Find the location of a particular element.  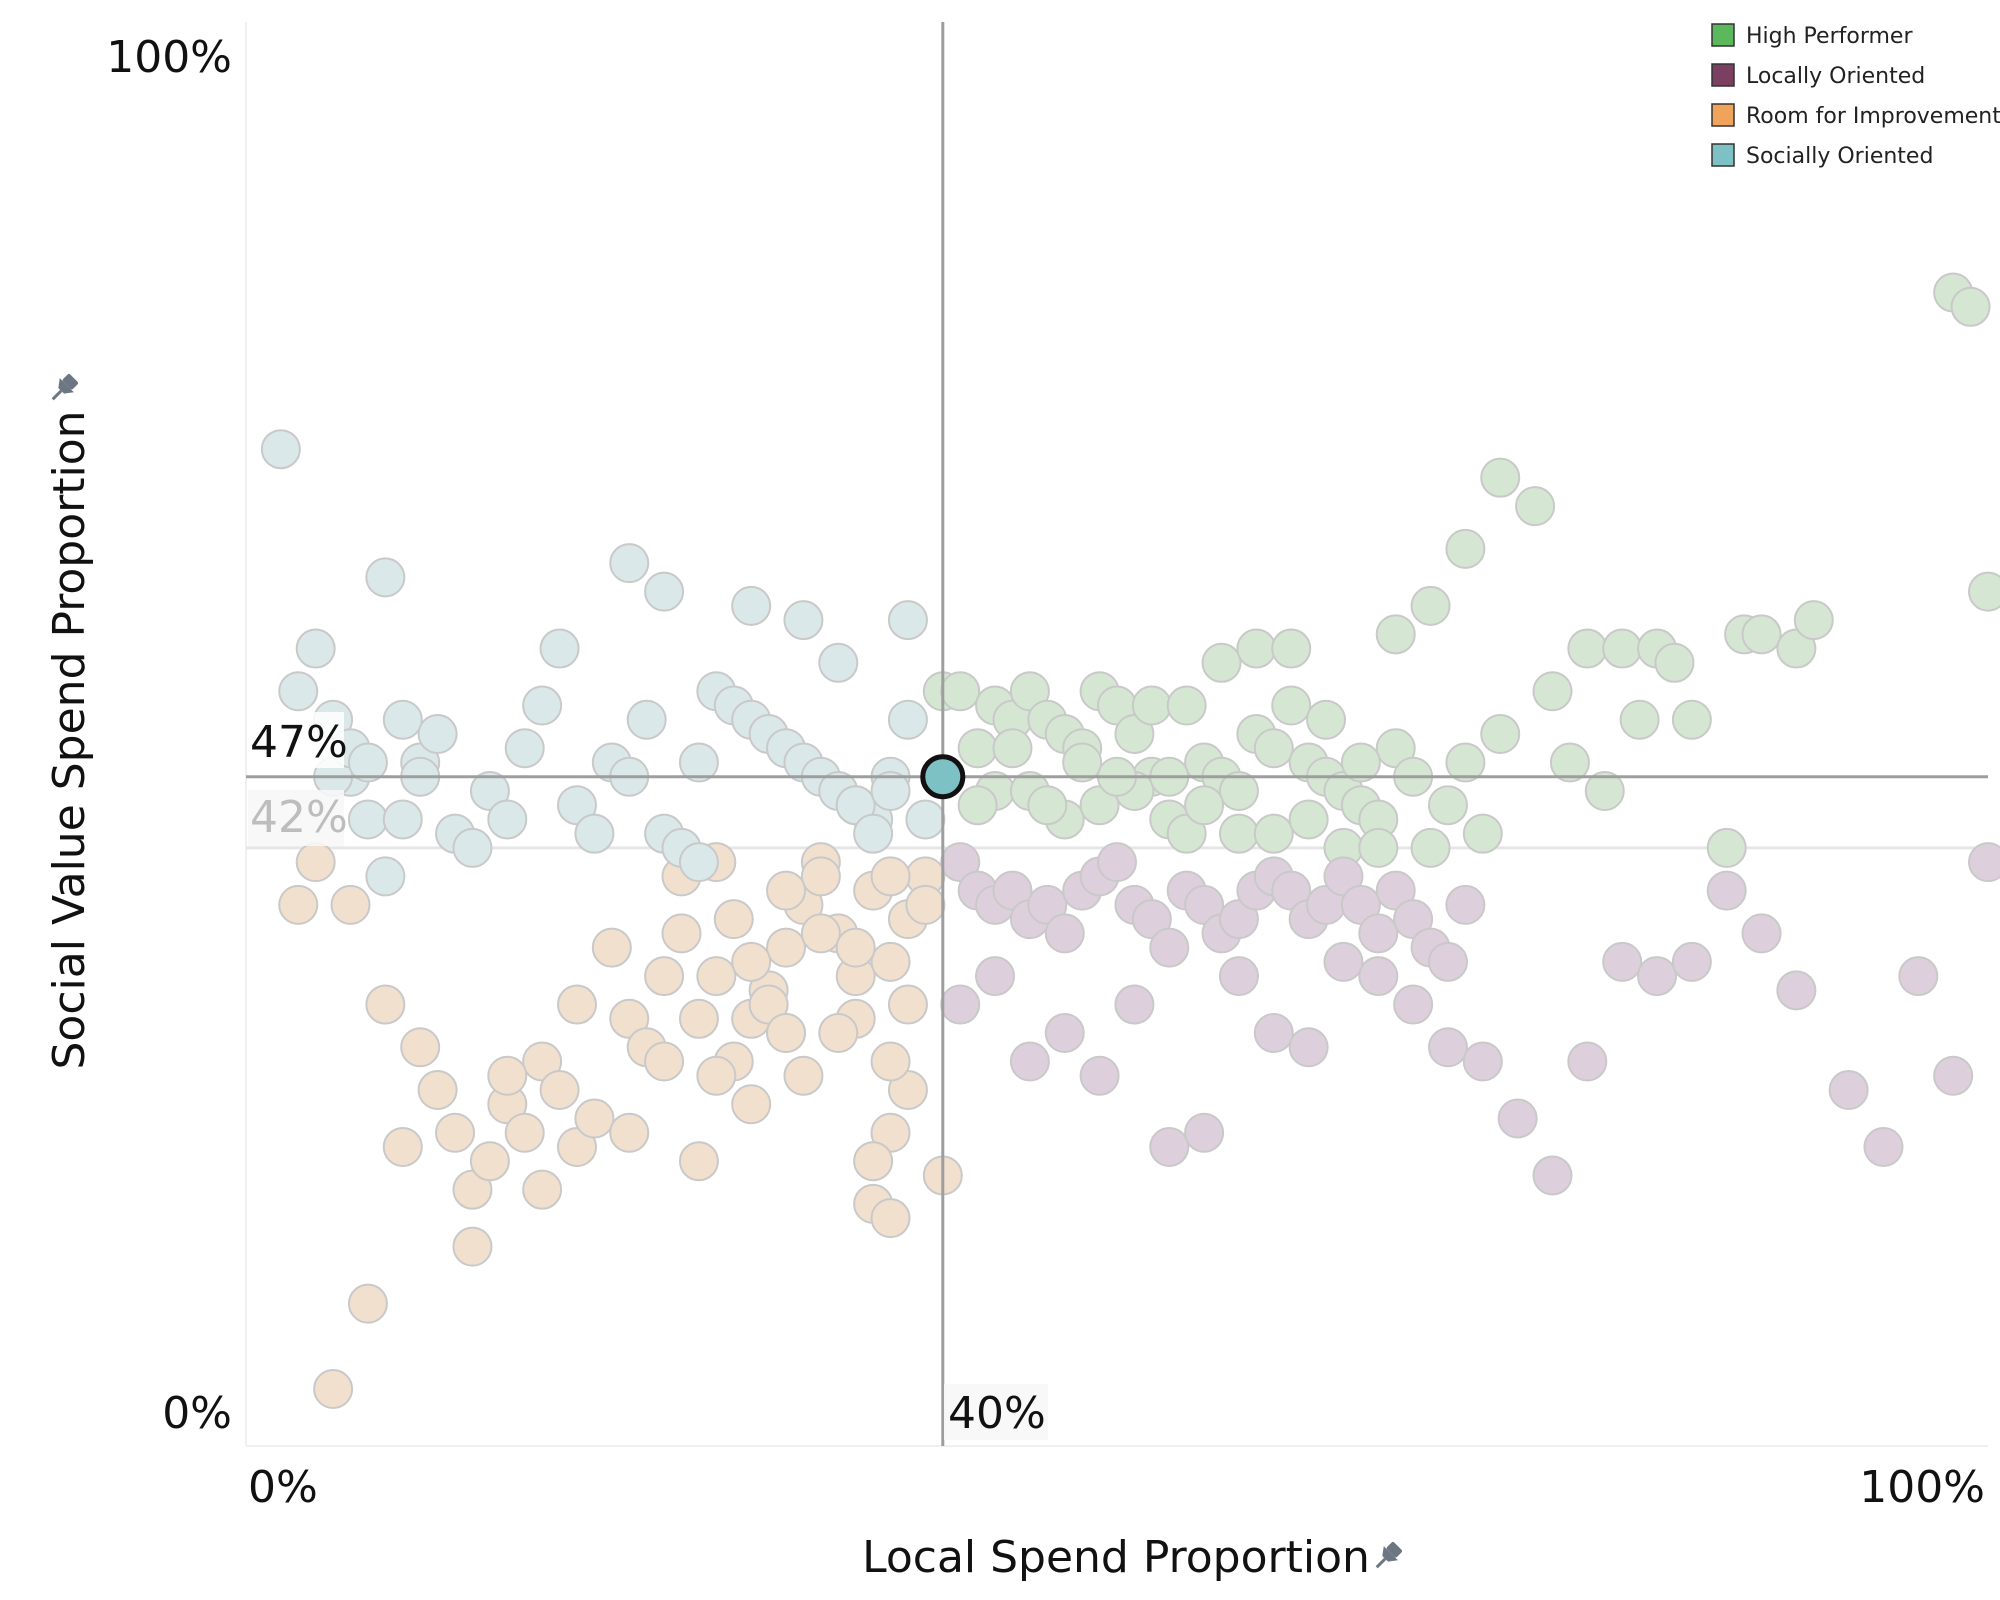

legend-swatch-locally-oriented is located at coordinates (1723, 75).